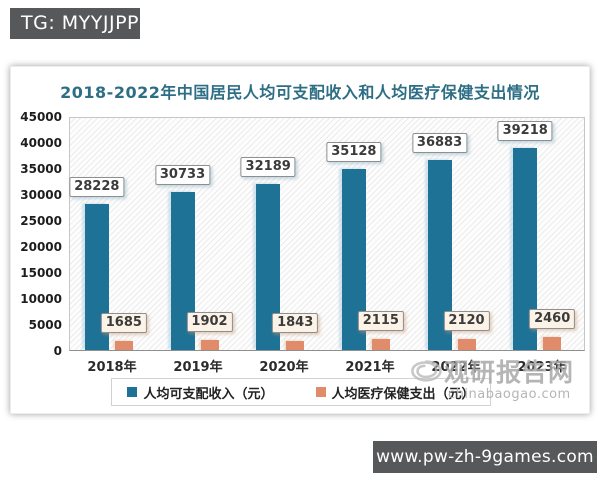 This screenshot has width=600, height=480. I want to click on medical-value-label: 1902, so click(209, 322).